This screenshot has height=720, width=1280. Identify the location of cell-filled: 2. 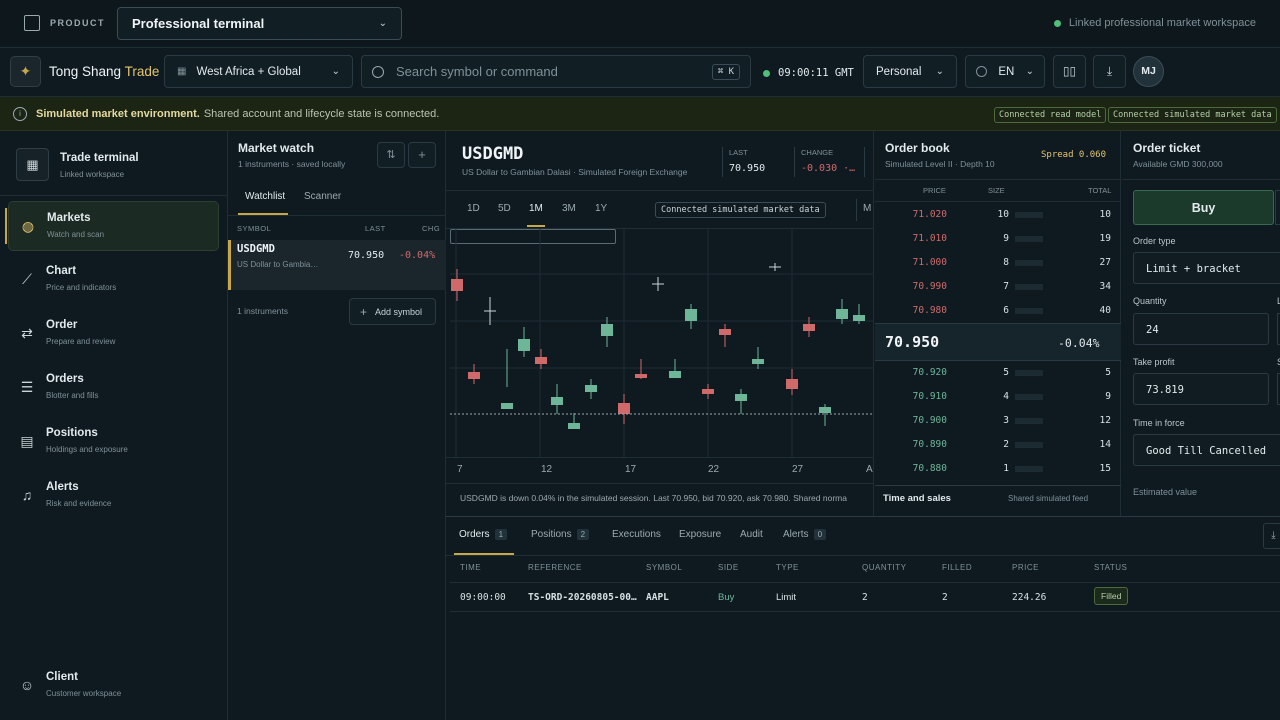
(945, 597).